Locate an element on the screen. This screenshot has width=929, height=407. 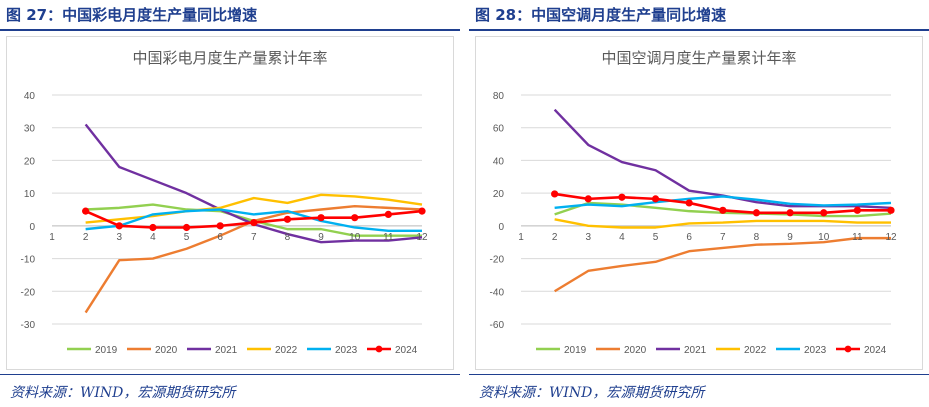
tv-legend-label-2022: 2022 is located at coordinates (286, 350).